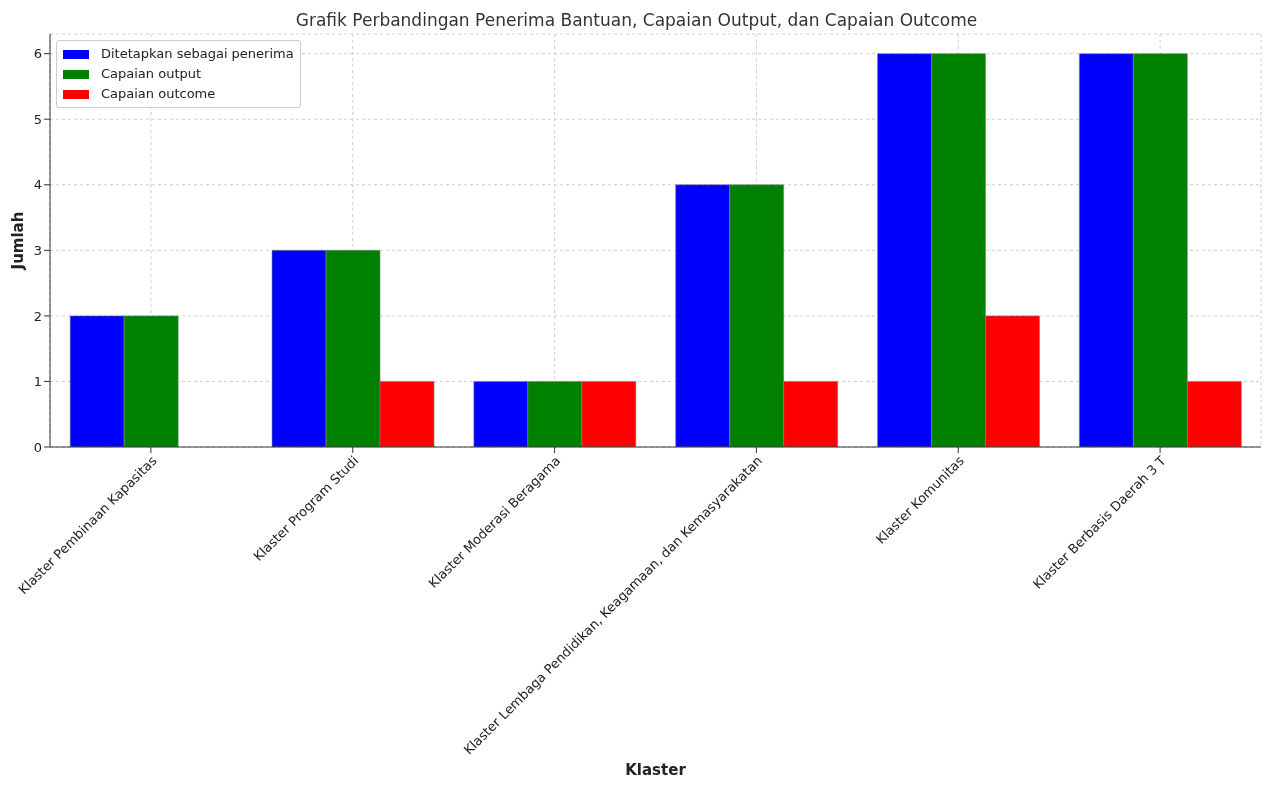 Image resolution: width=1273 pixels, height=795 pixels. I want to click on y-tick-label: 2, so click(37, 316).